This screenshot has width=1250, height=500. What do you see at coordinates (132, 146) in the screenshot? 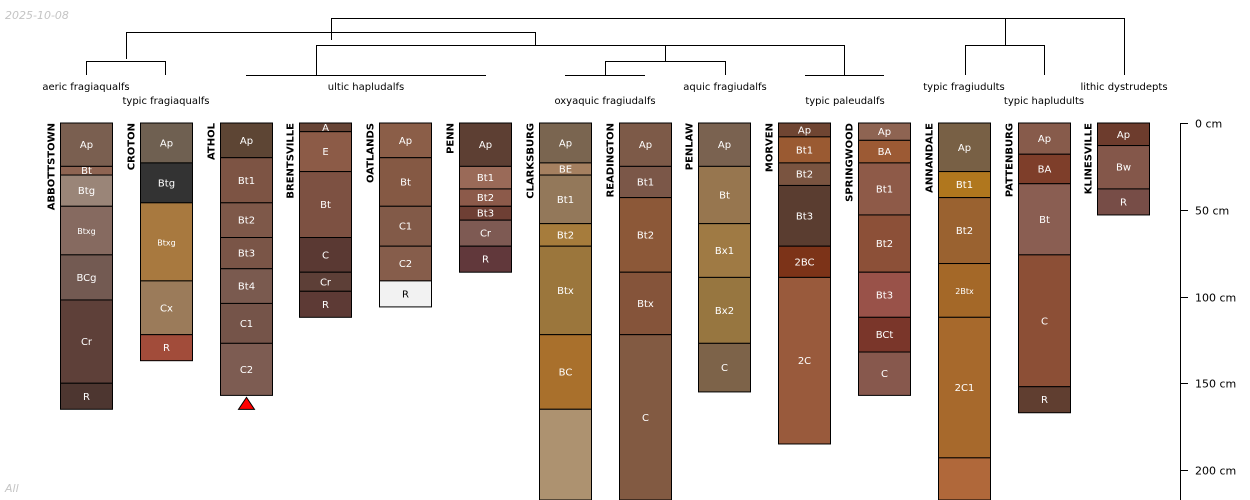
I see `profile-name: CROTON` at bounding box center [132, 146].